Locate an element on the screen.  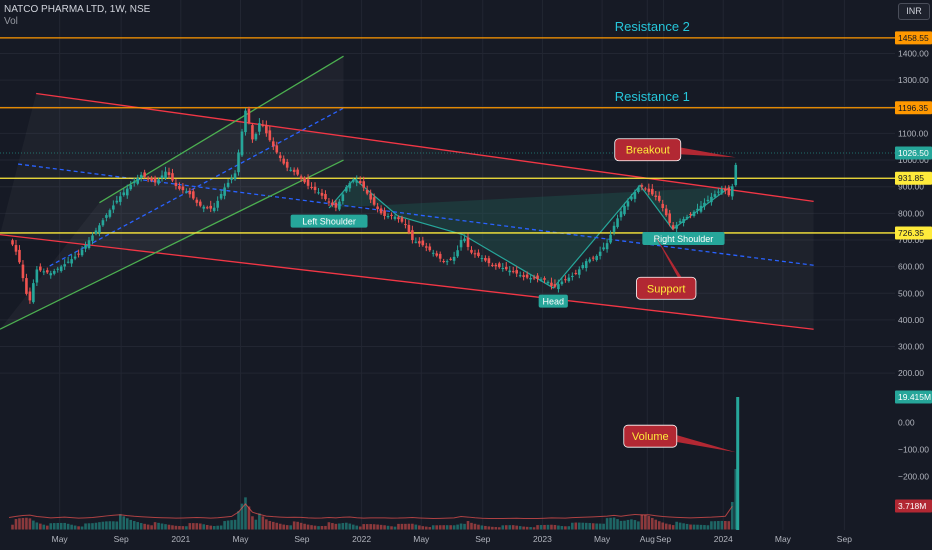
callout: Breakout is located at coordinates (675, 150).